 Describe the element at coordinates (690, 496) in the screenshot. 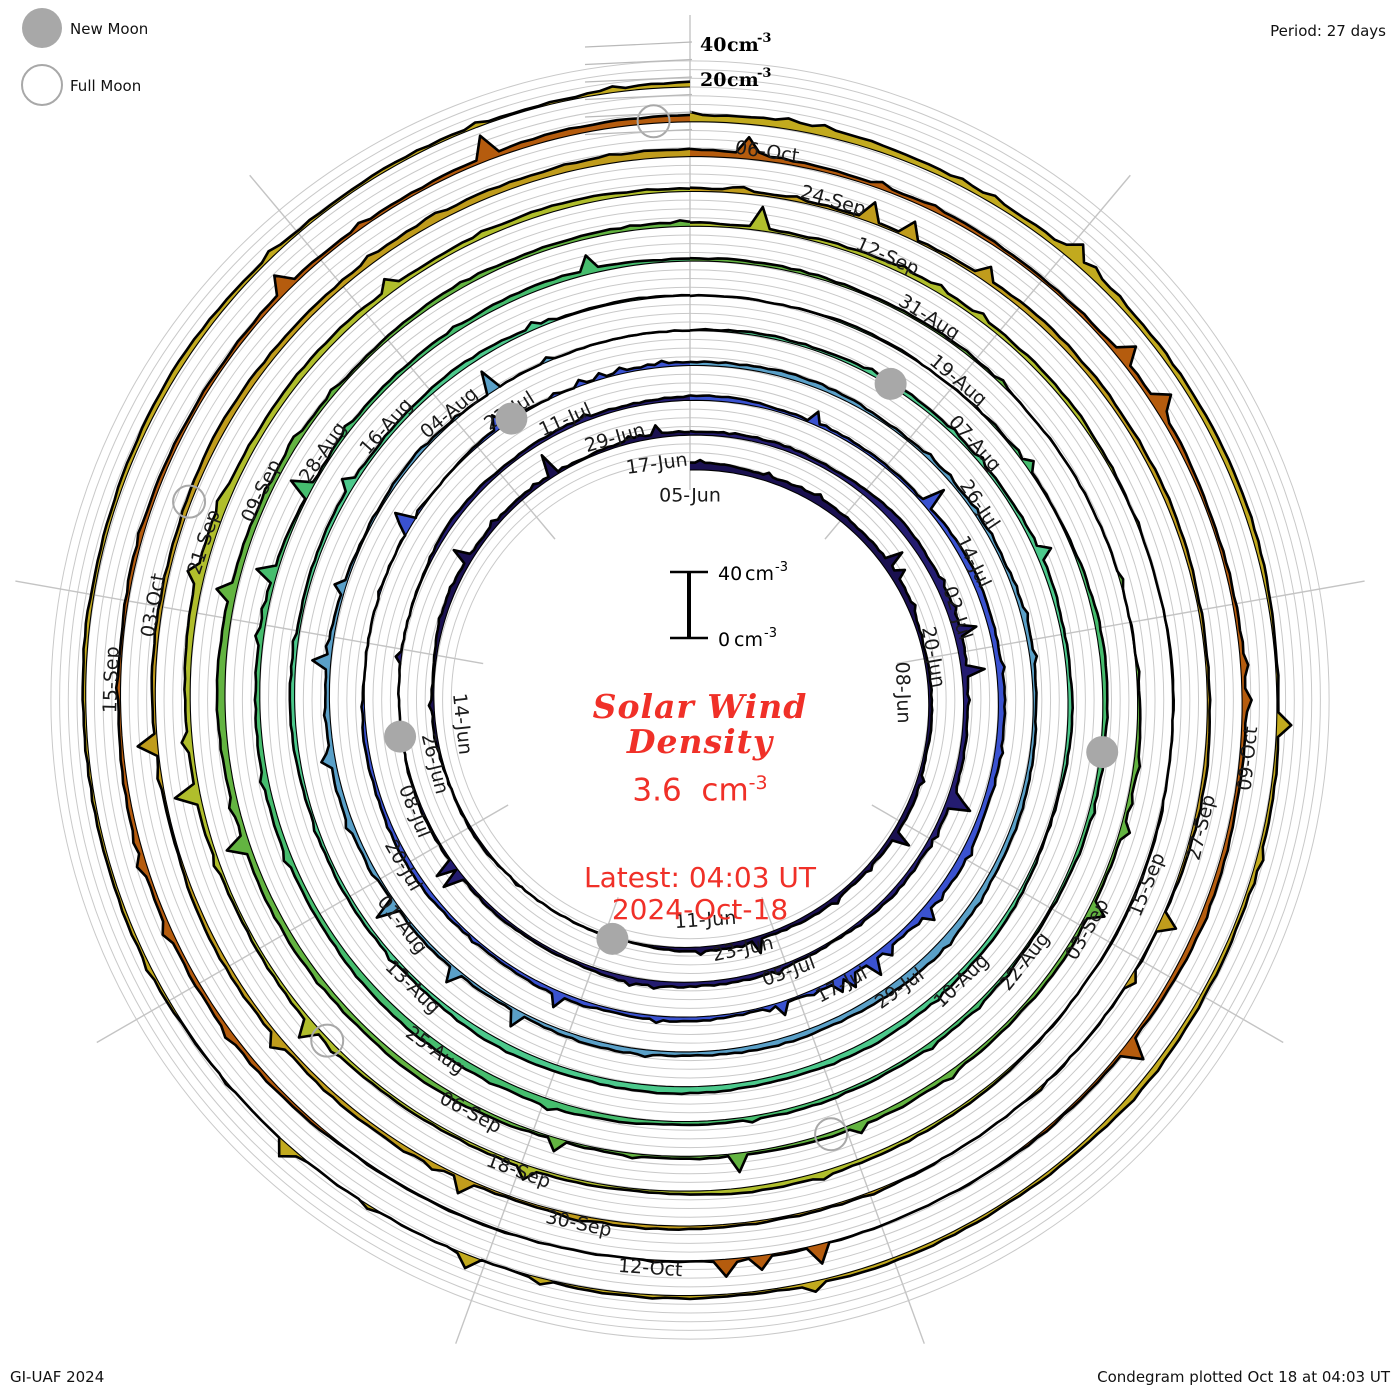

I see `date-label: 05-Jun` at that location.